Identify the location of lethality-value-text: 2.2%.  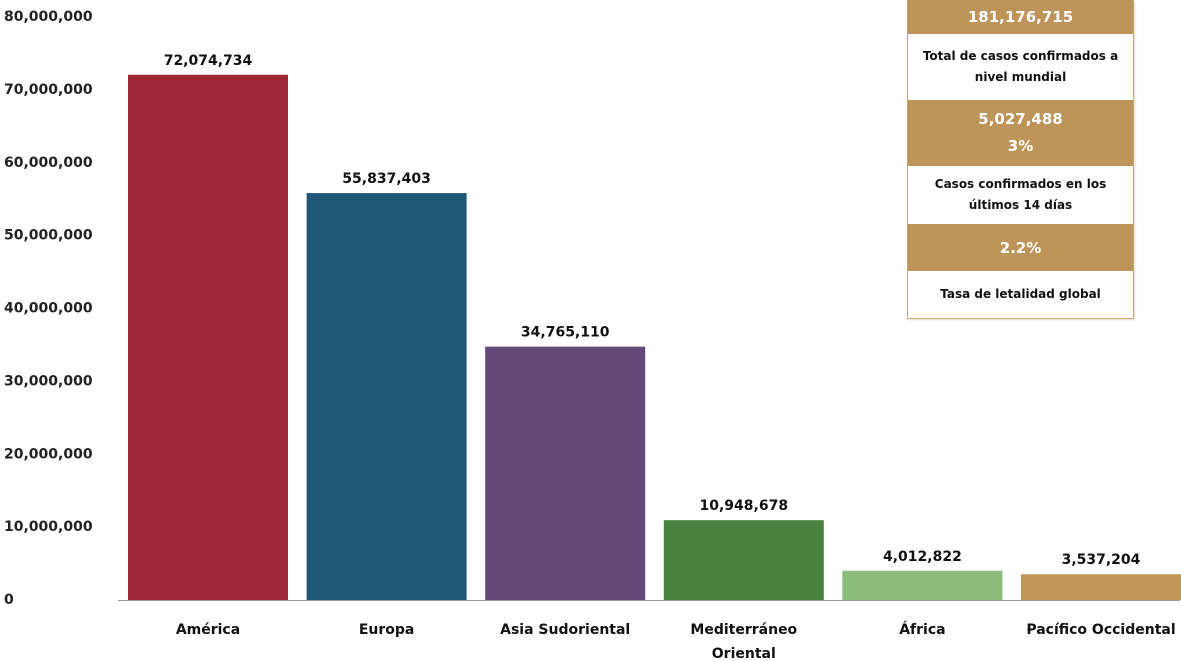
(1020, 247).